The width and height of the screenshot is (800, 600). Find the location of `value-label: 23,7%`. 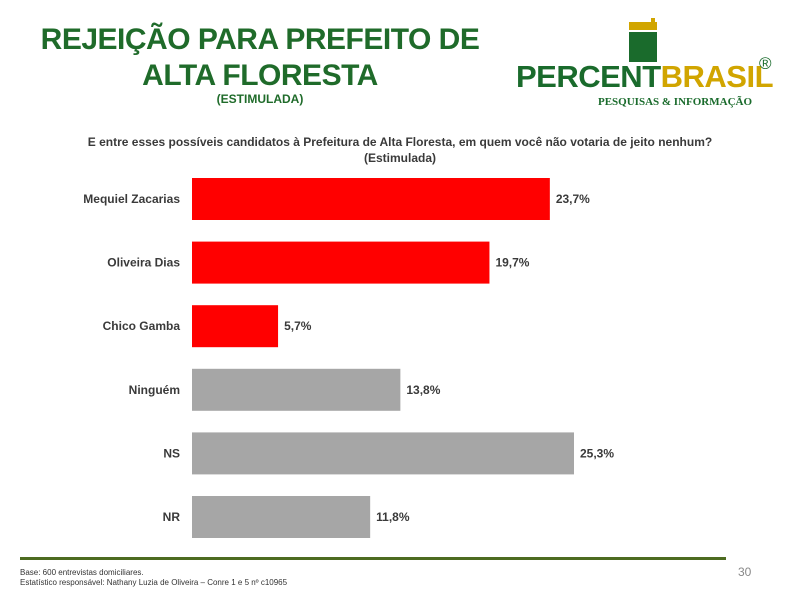

value-label: 23,7% is located at coordinates (573, 199).